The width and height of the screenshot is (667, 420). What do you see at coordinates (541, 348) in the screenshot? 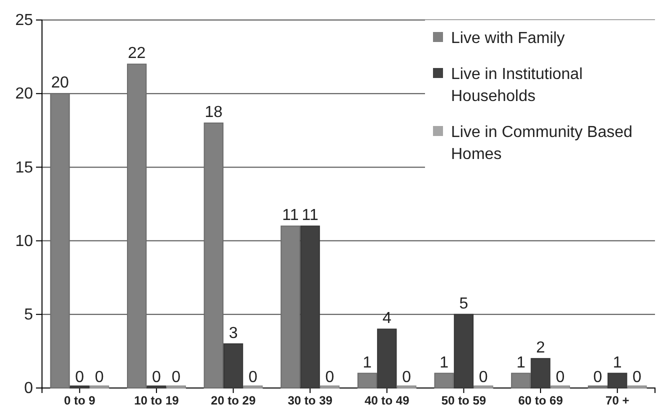
I see `data-label: 2` at bounding box center [541, 348].